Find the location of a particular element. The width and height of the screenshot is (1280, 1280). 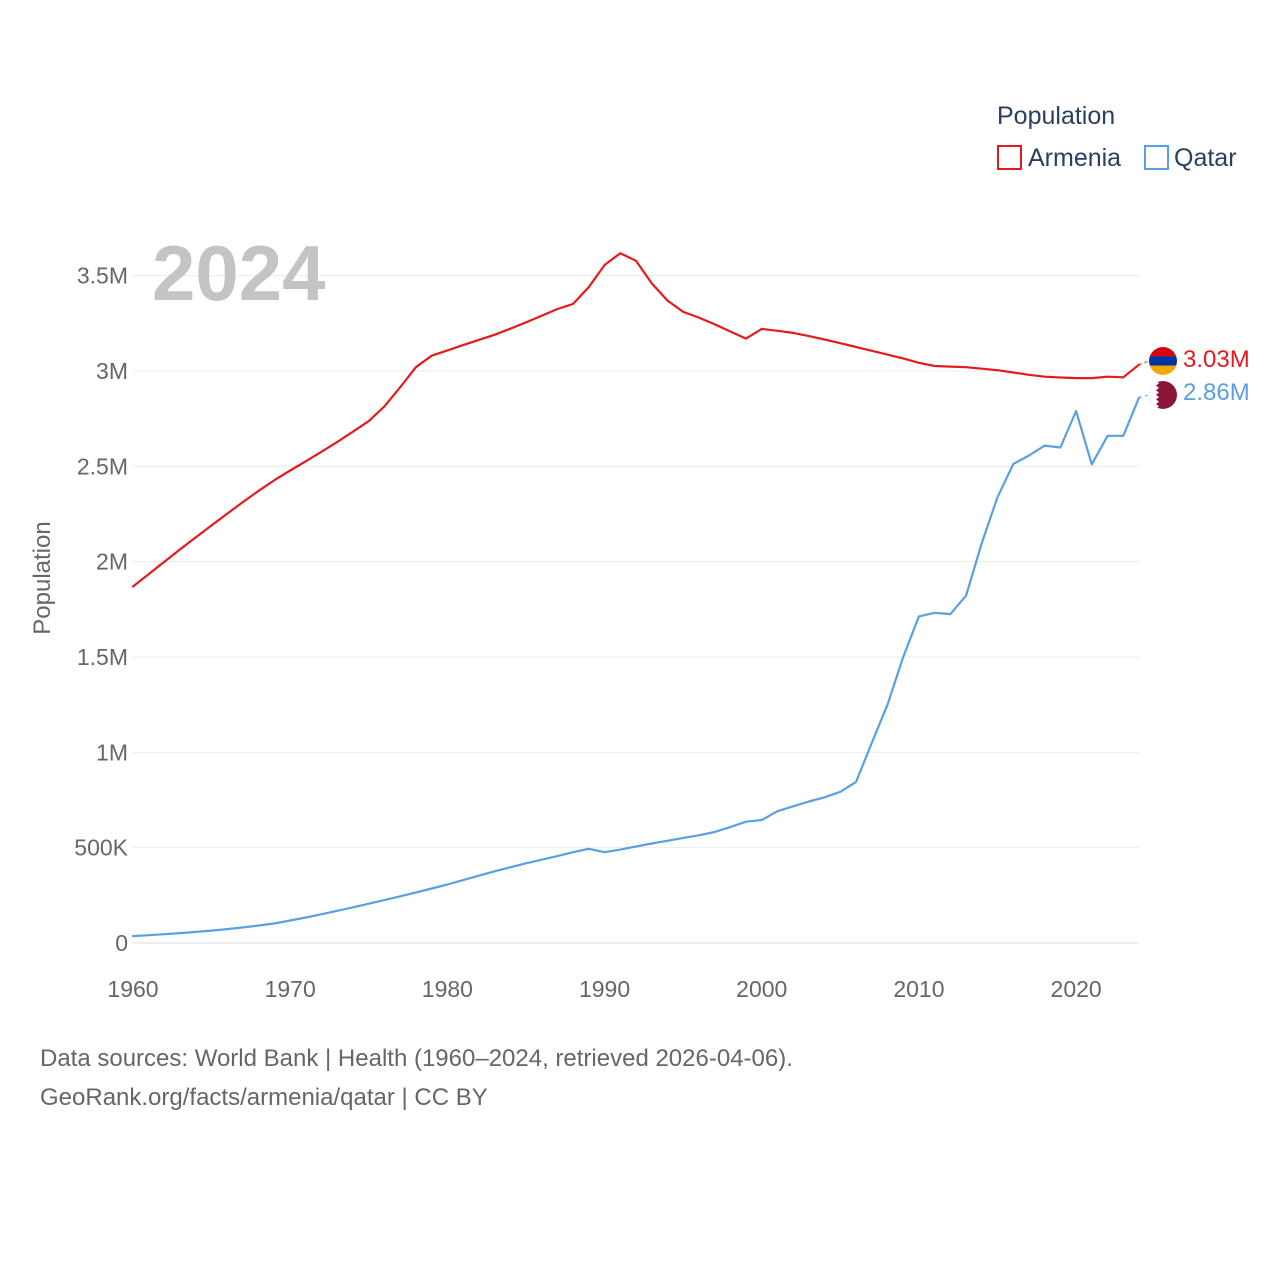

end-connector-armenia is located at coordinates (1144, 363).